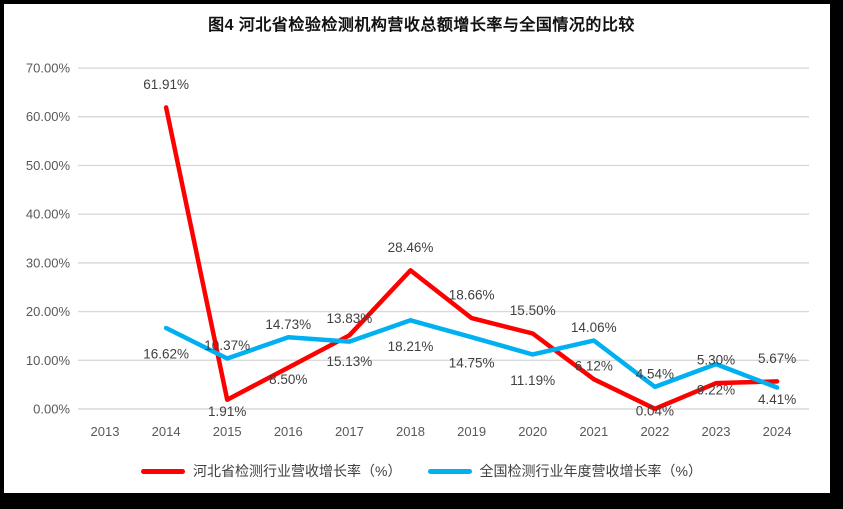  What do you see at coordinates (166, 84) in the screenshot?
I see `data-label: 61.91%` at bounding box center [166, 84].